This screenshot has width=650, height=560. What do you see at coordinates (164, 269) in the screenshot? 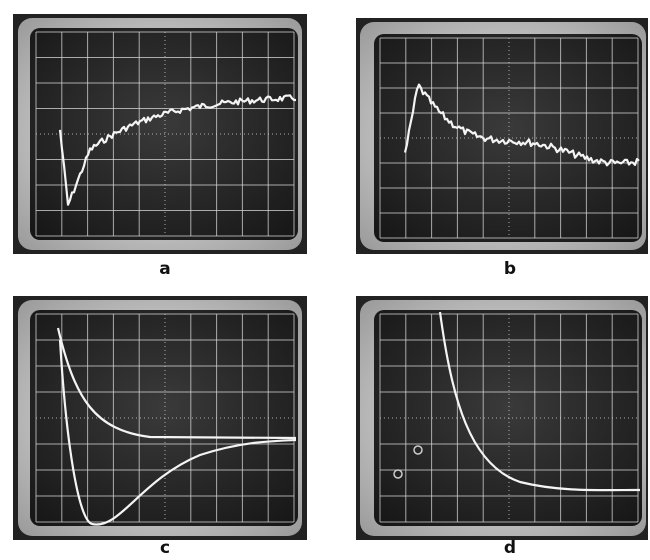
I see `panel-label: a` at bounding box center [164, 269].